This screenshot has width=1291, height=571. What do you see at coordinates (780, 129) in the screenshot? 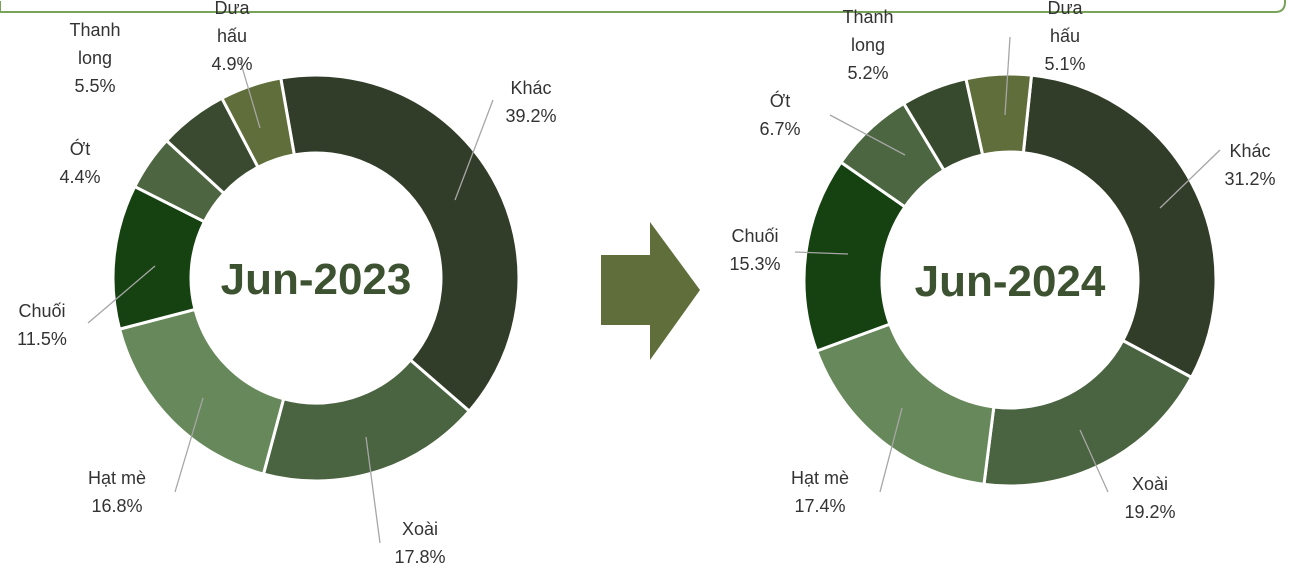
I see `value-label: 6.7%` at bounding box center [780, 129].